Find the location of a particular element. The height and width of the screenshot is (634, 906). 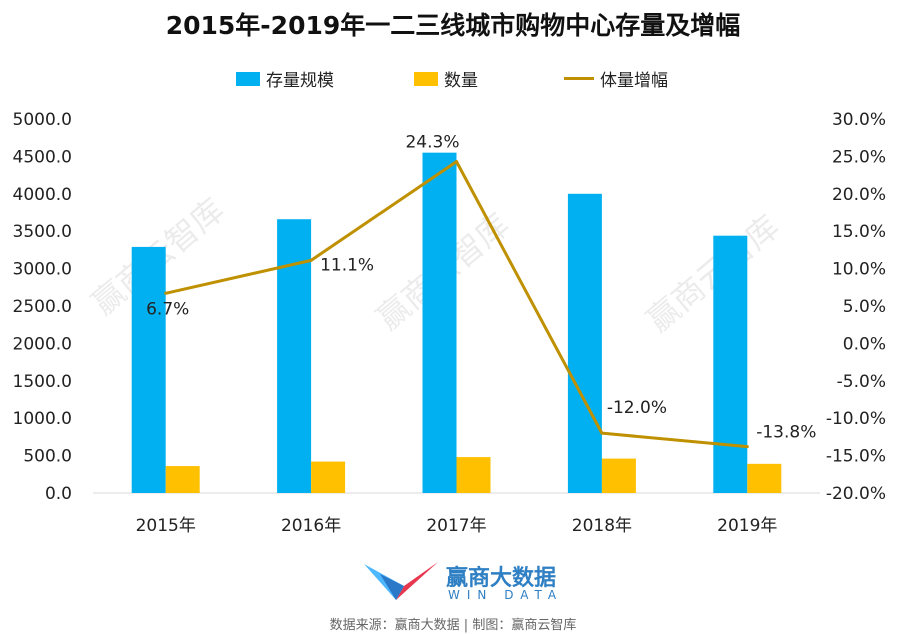

label-growth-1: 11.1% is located at coordinates (347, 265).